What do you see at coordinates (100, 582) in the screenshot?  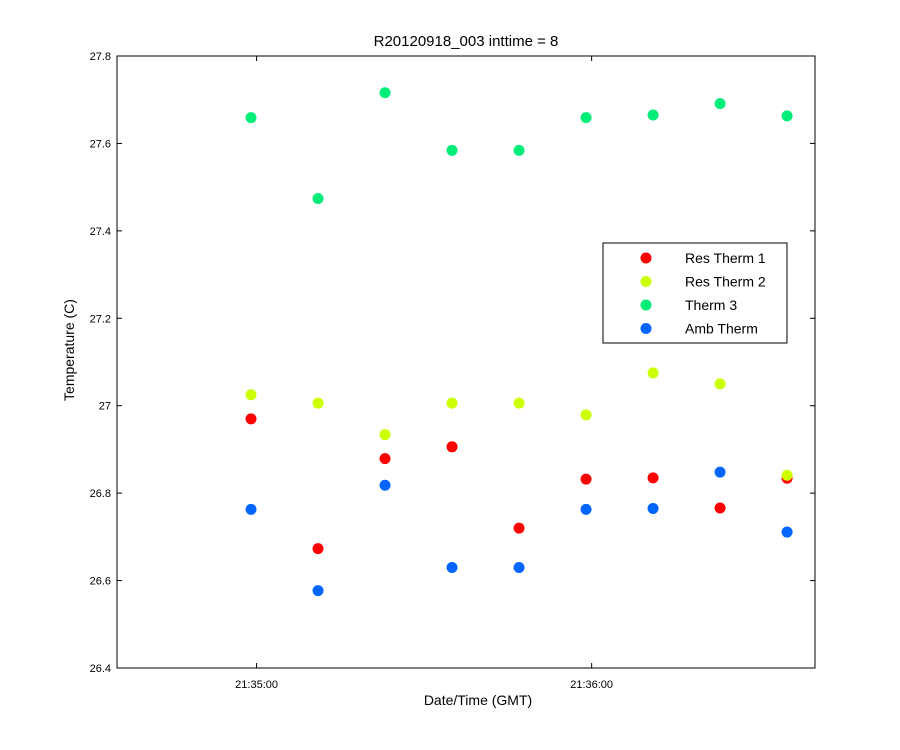 I see `y-tick-label: 26.6` at bounding box center [100, 582].